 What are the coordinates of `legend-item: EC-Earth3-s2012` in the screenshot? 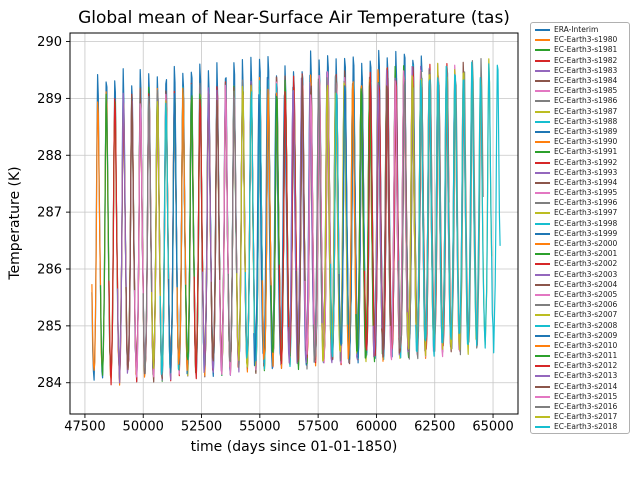 It's located at (582, 366).